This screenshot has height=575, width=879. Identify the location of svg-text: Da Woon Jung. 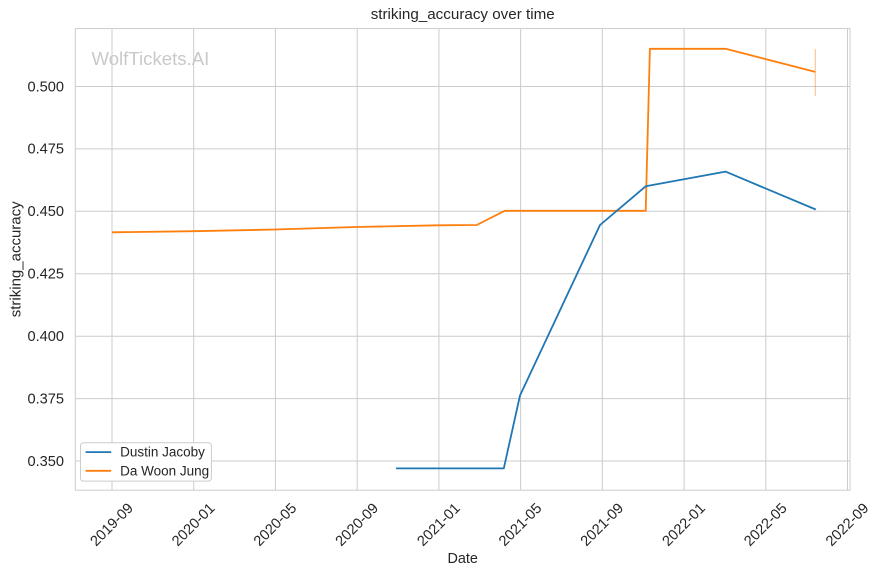
(164, 470).